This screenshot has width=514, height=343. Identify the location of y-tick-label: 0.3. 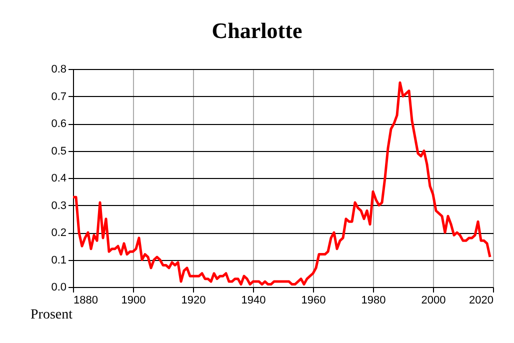
(58, 206).